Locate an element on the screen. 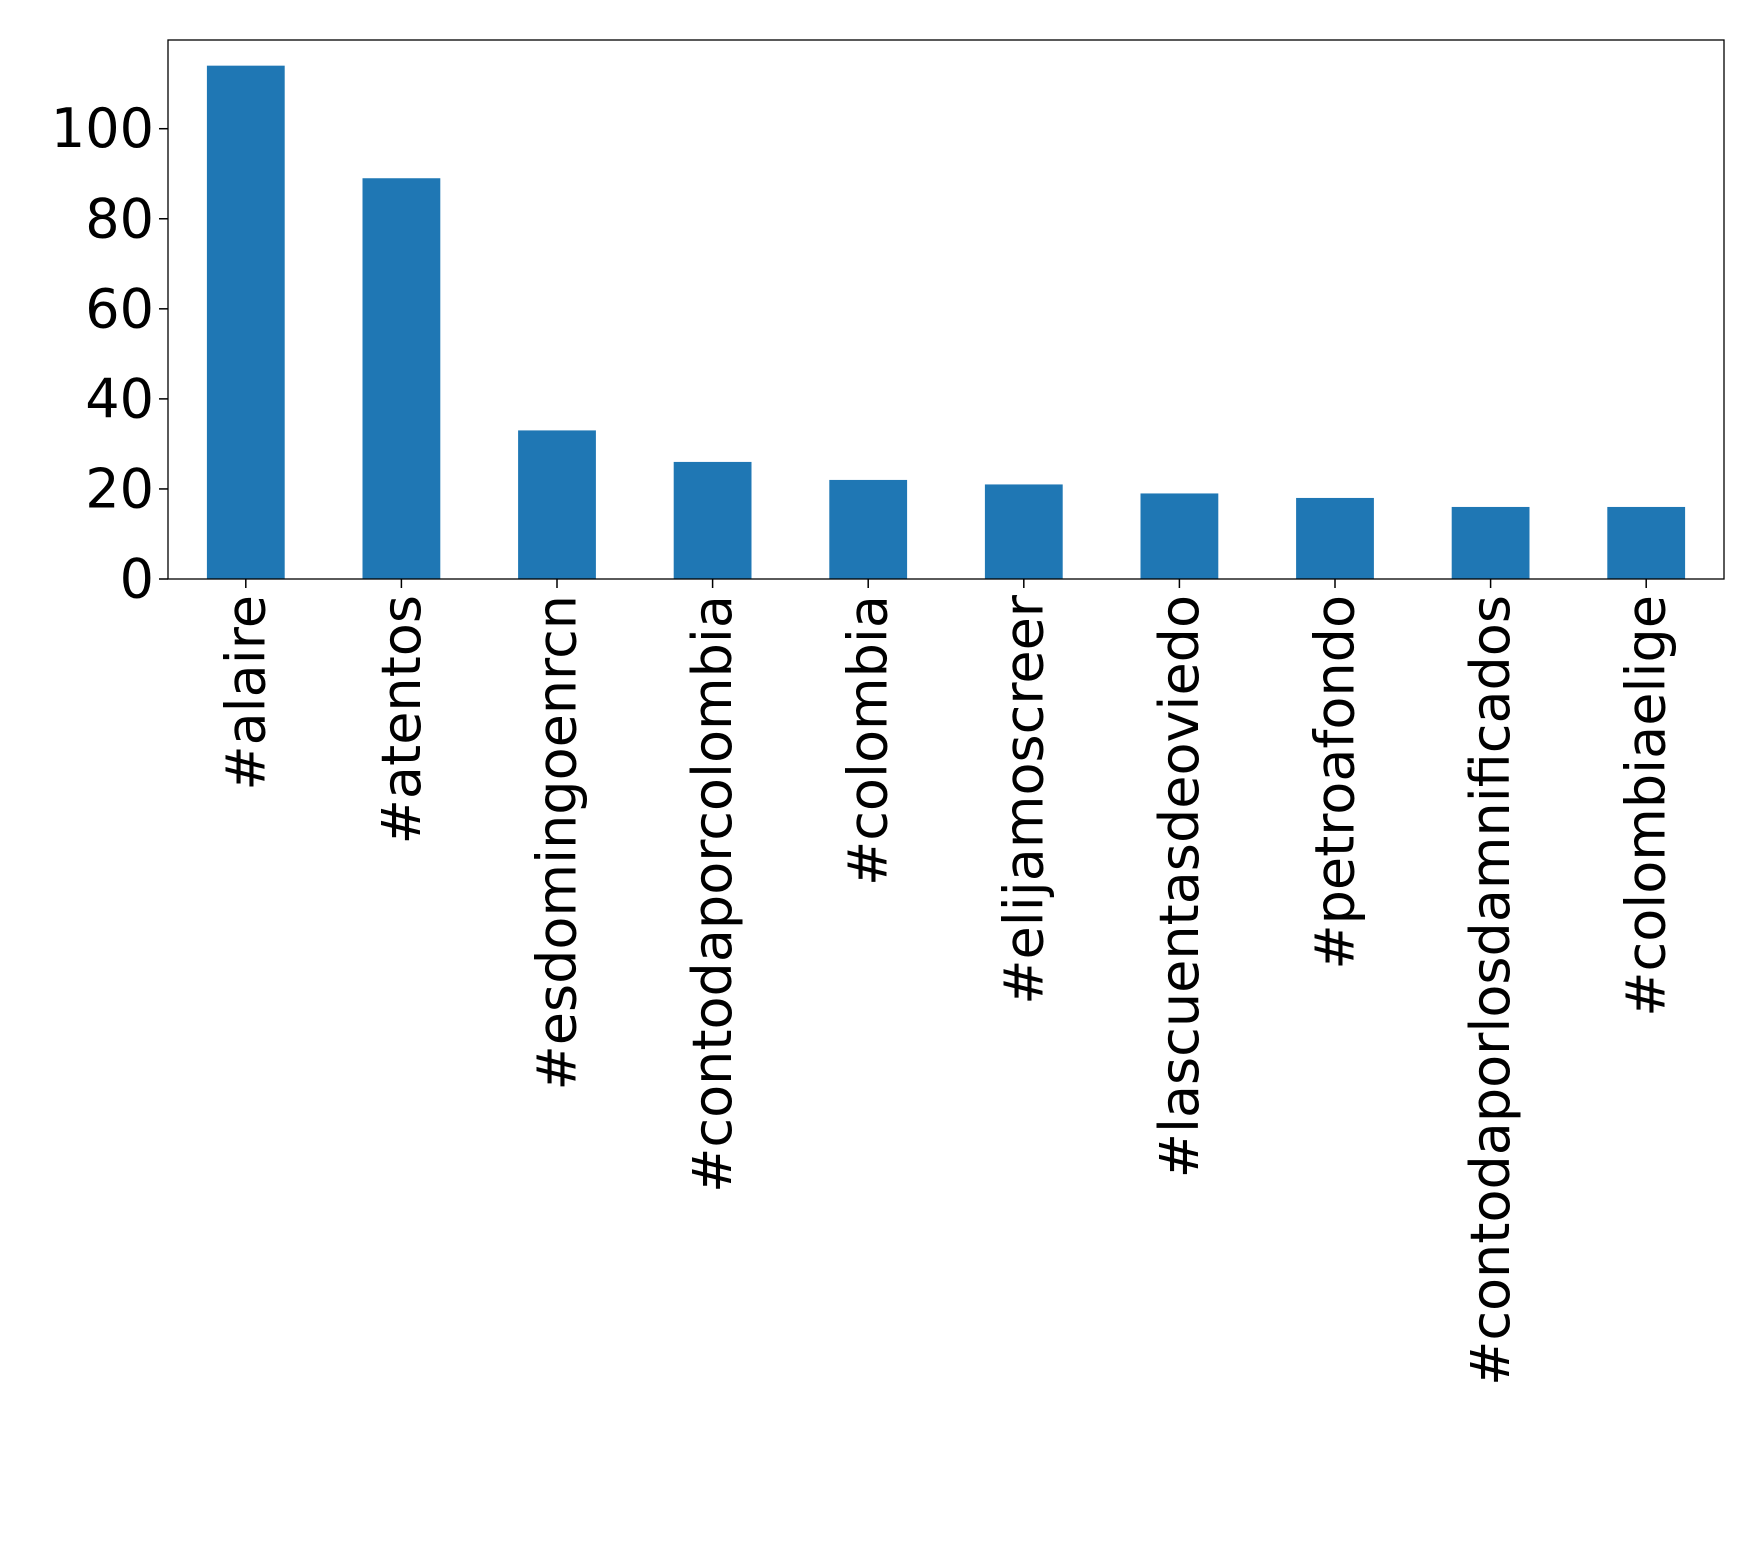  x-tick-label: #lascuentasdeoviedo is located at coordinates (1179, 886).